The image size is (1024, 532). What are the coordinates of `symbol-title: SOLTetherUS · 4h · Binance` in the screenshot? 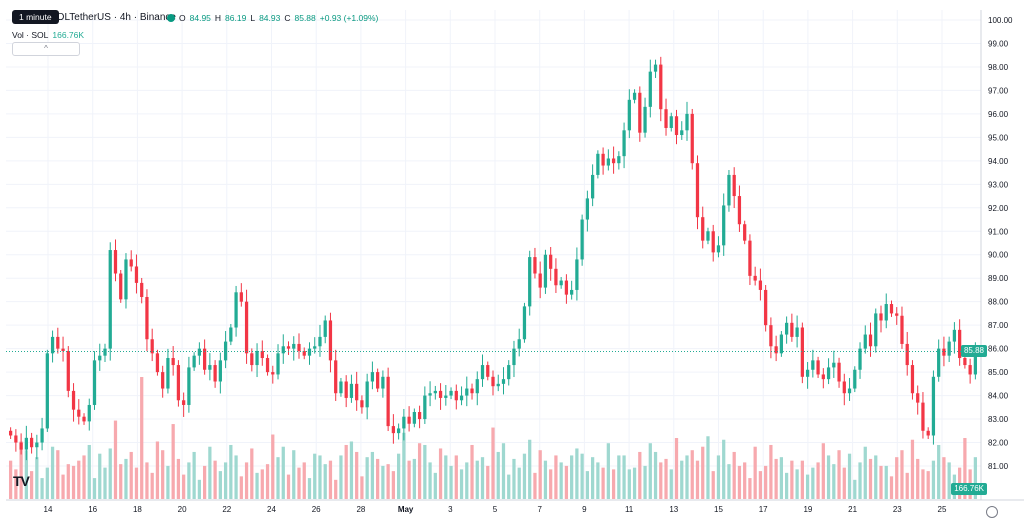 It's located at (113, 17).